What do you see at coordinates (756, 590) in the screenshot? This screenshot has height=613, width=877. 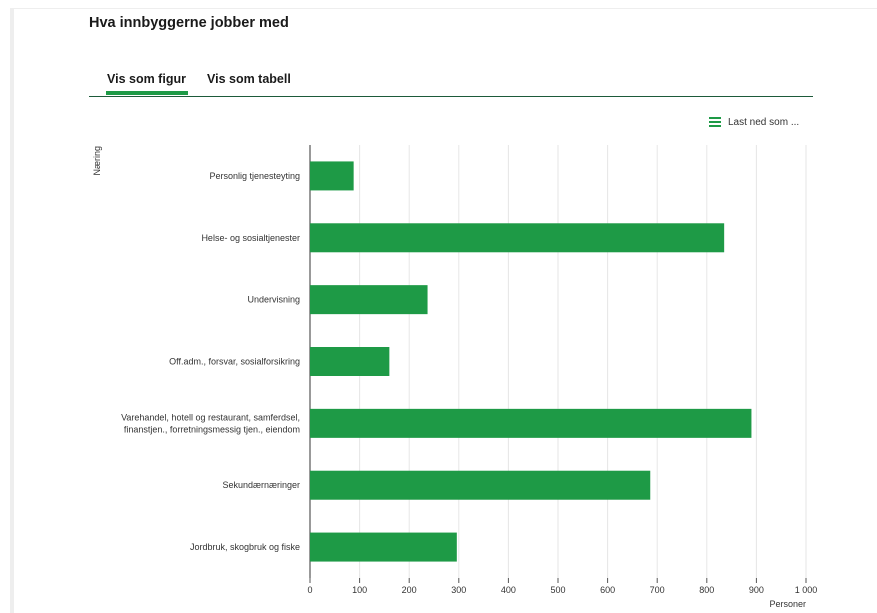 I see `x-tick-label: 900` at bounding box center [756, 590].